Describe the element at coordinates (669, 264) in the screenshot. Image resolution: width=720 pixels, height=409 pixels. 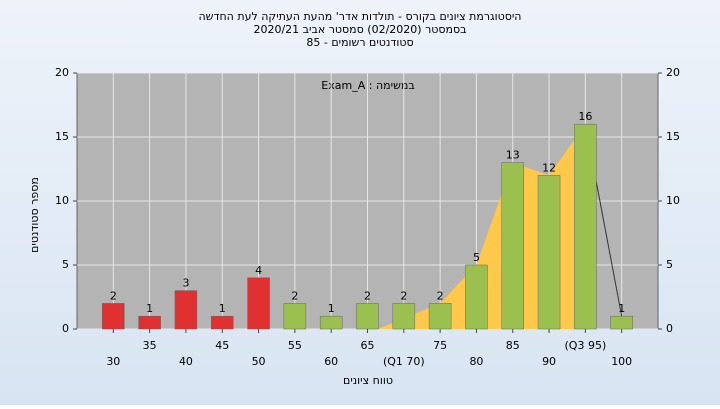
I see `y2-tick-label: 5` at that location.